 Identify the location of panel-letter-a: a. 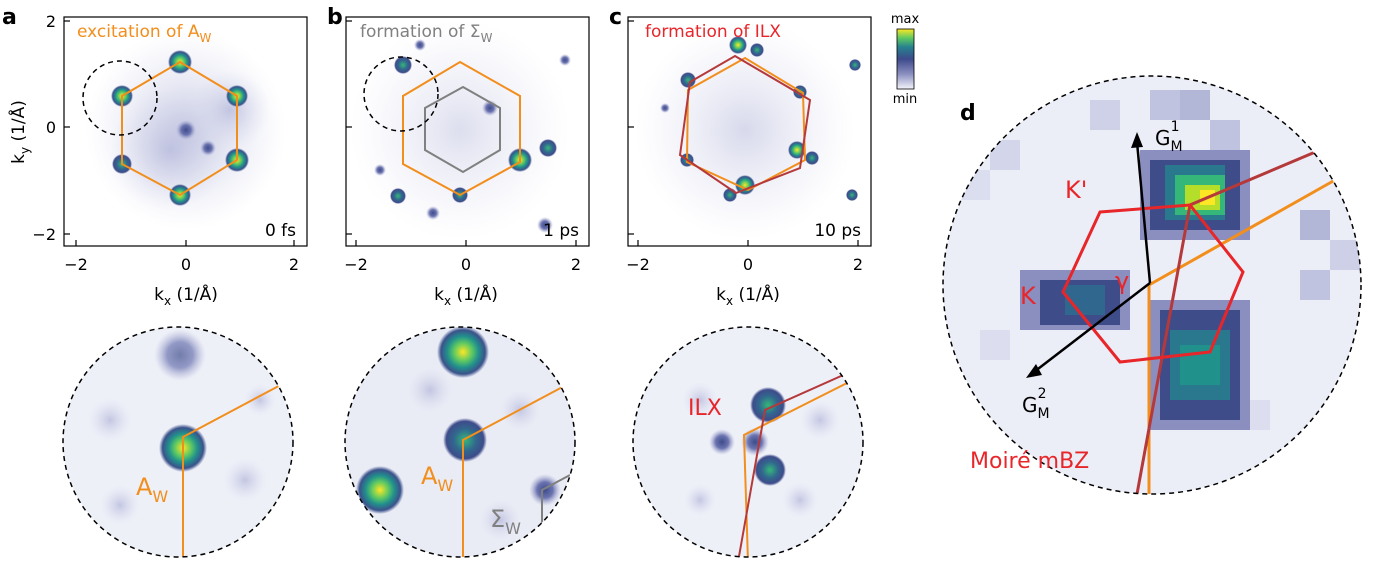
(9, 17).